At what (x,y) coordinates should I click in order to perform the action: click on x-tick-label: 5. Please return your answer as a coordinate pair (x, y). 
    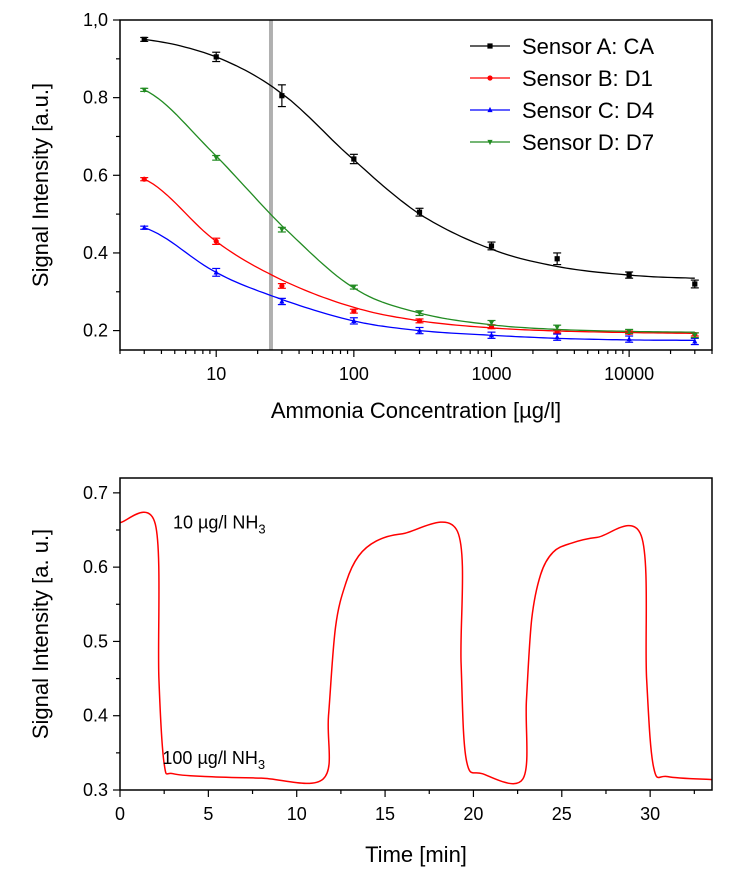
    Looking at the image, I should click on (208, 814).